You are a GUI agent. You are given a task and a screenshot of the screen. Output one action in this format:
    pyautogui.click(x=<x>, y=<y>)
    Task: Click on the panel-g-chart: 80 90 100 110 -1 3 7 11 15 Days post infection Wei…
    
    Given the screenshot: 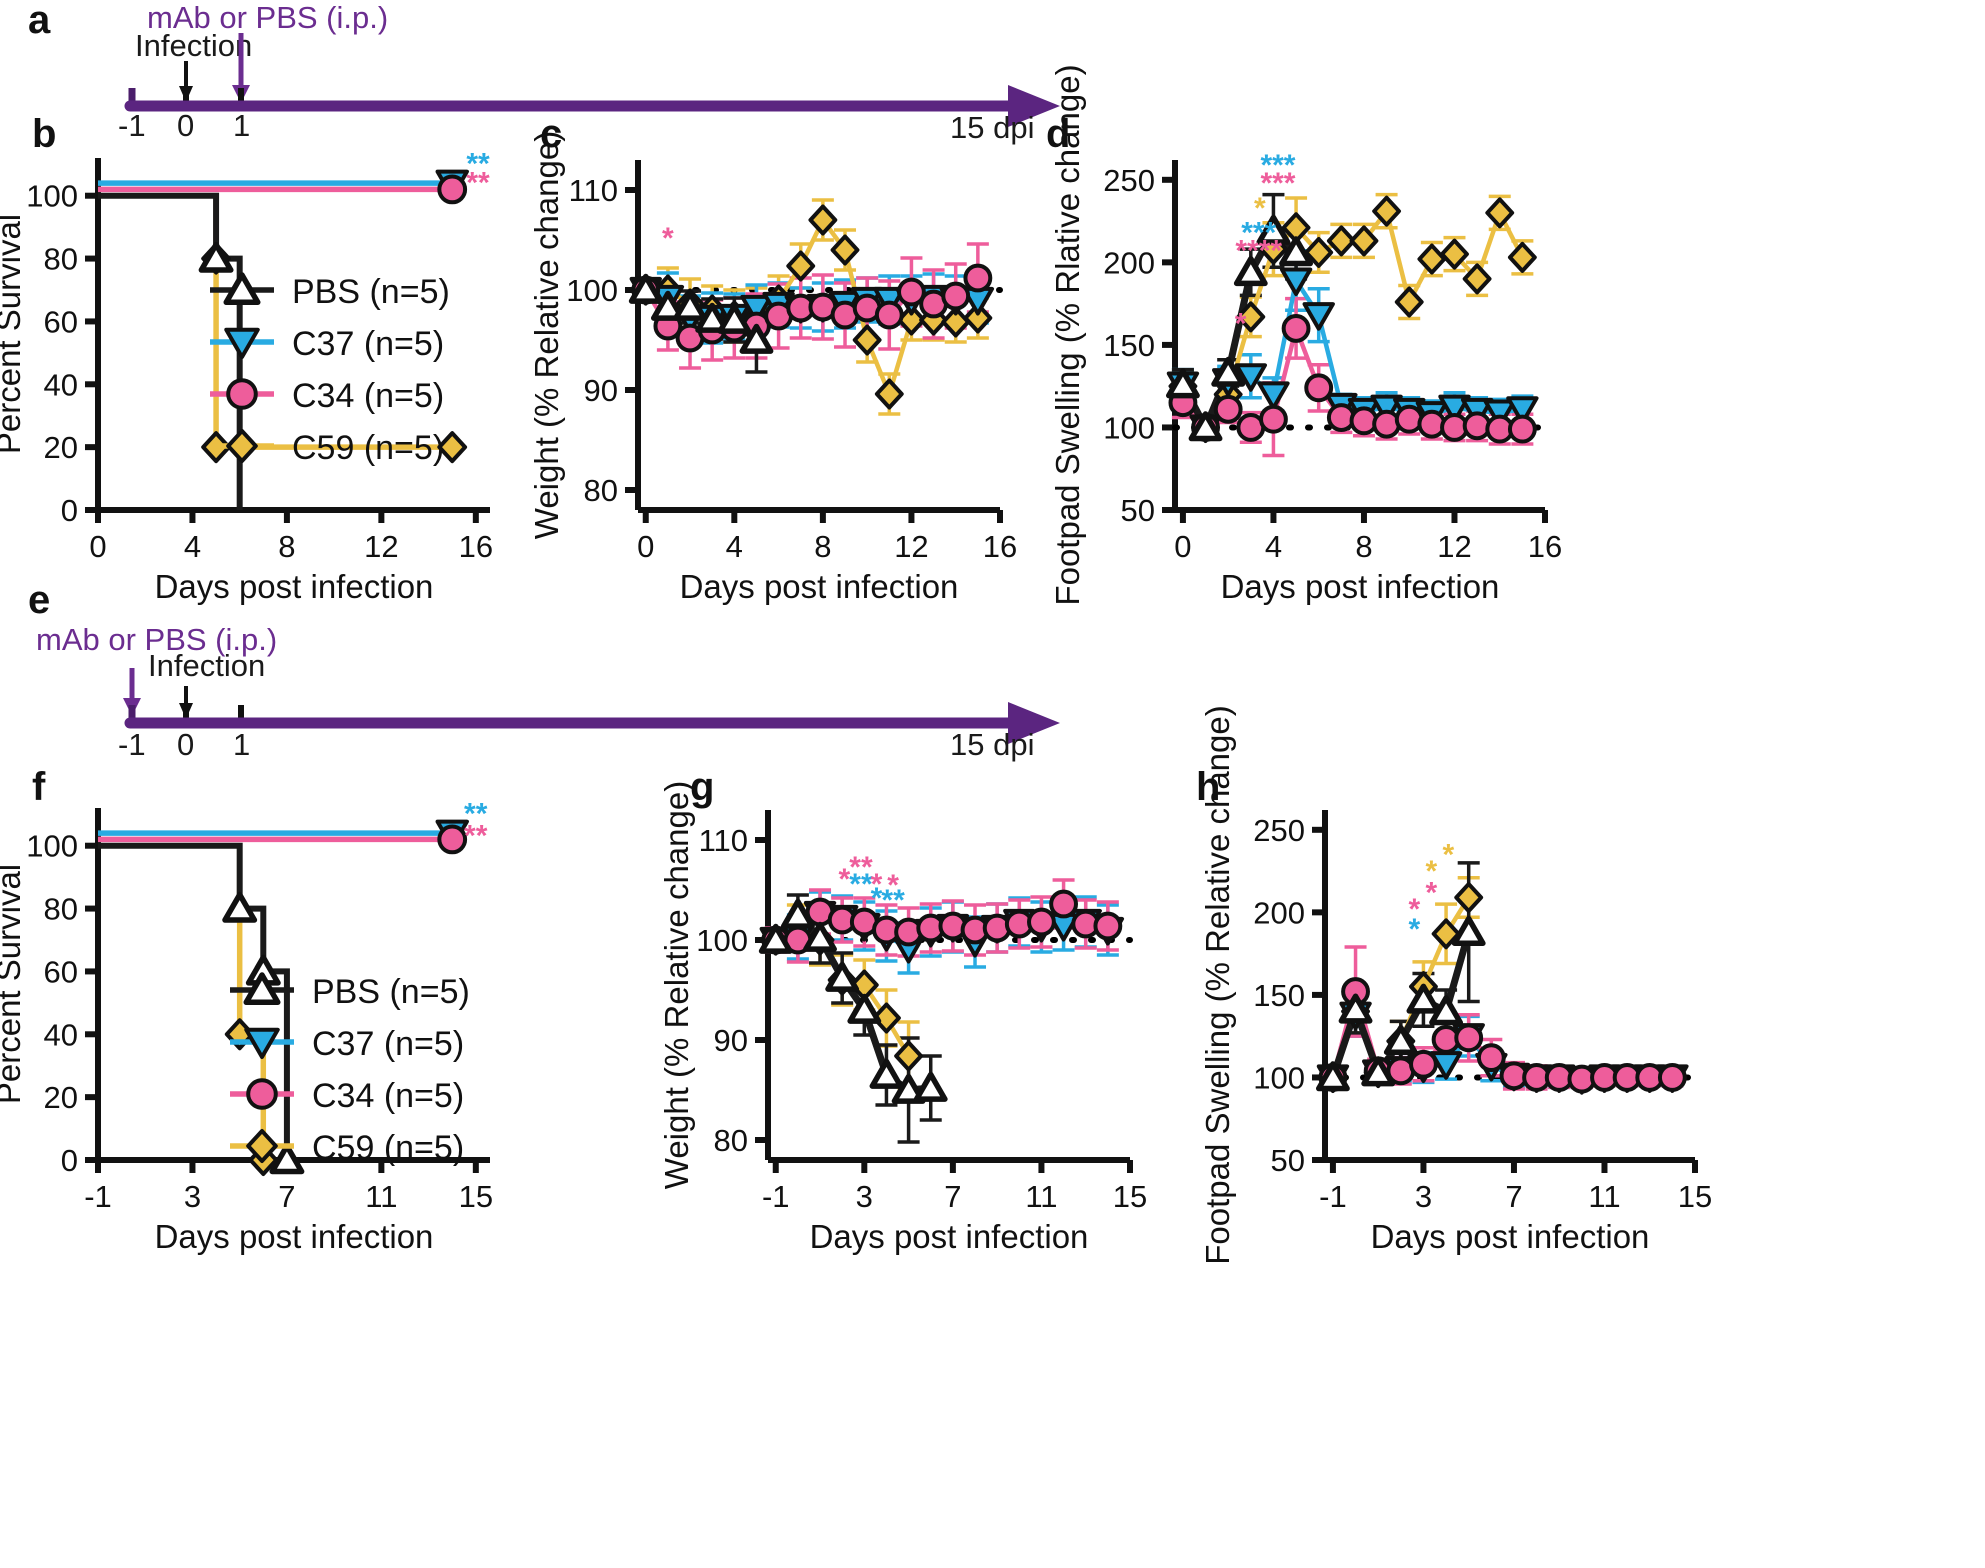 What is the action you would take?
    pyautogui.click(x=910, y=1018)
    